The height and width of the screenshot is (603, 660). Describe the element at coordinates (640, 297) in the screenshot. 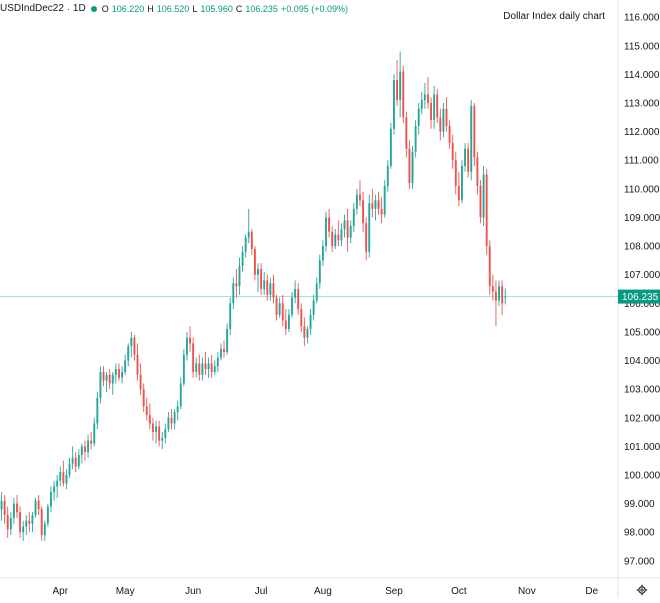

I see `last-price-tag-label: 106.235` at that location.